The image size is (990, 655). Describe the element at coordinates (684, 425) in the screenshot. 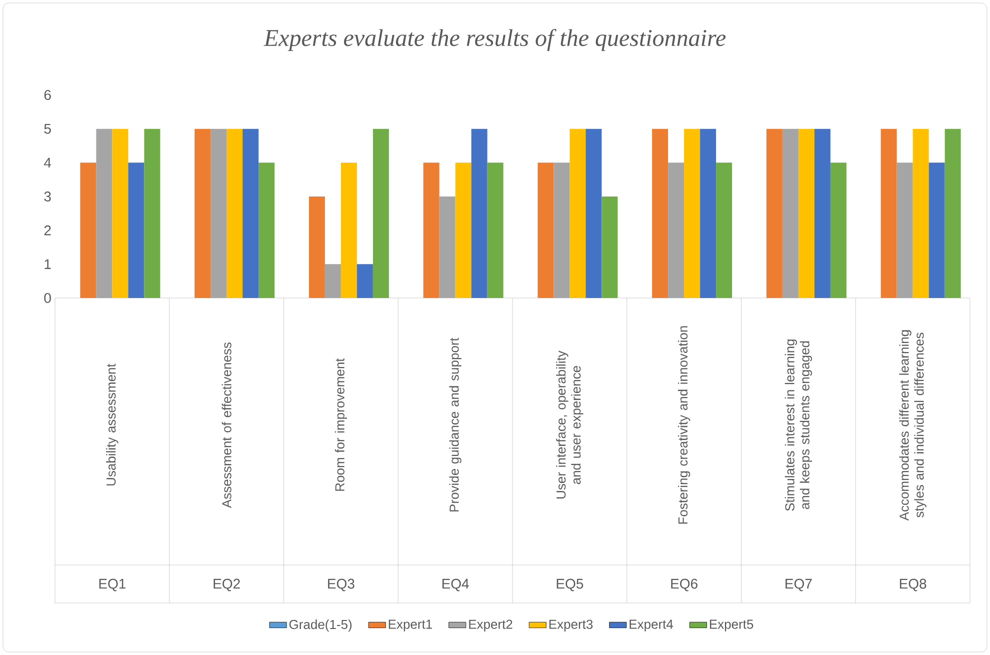

I see `x-tick-label: Fostering creativity and innovation` at that location.